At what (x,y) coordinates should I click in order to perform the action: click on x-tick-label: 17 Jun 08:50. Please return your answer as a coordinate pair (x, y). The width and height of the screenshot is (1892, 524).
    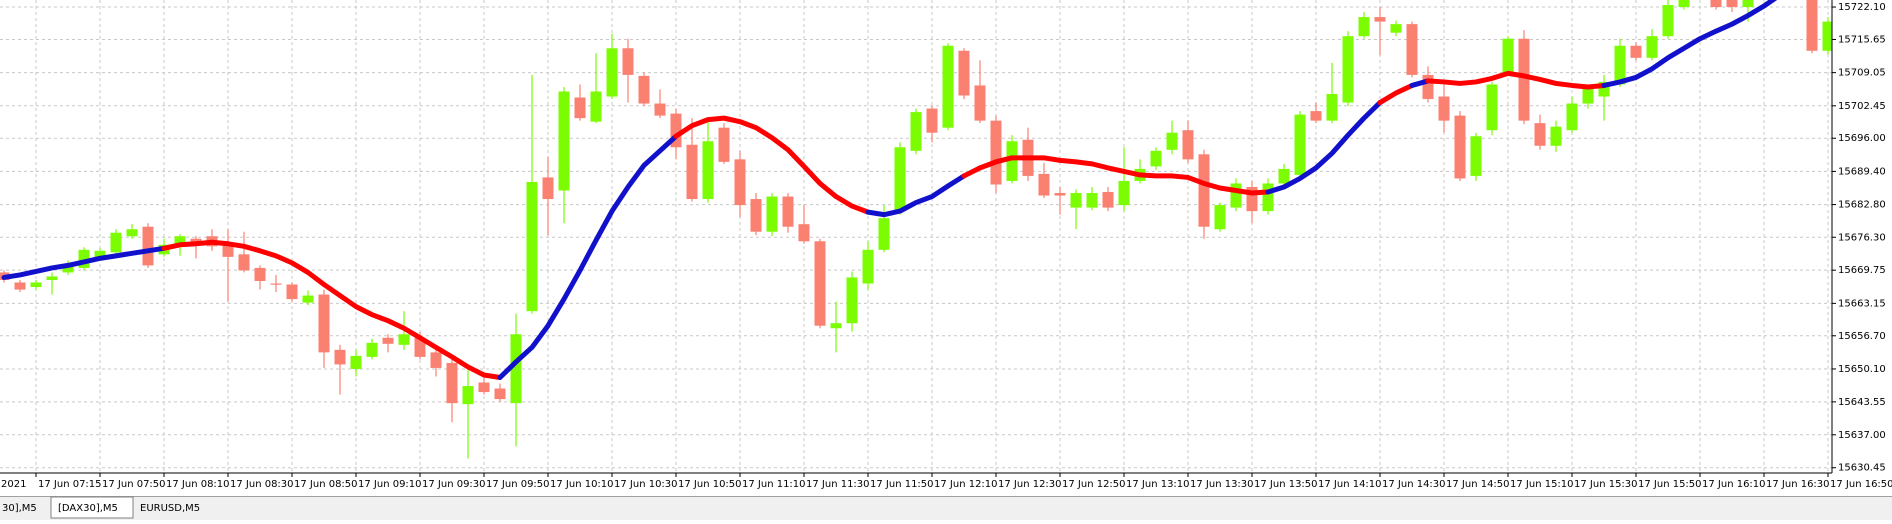
    Looking at the image, I should click on (326, 484).